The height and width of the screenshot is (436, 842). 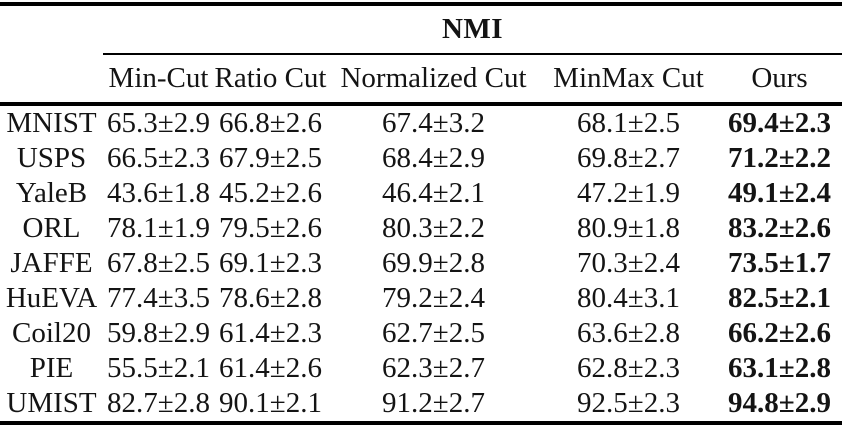 I want to click on value-cell-ours: 82.5±2.1, so click(x=779, y=298).